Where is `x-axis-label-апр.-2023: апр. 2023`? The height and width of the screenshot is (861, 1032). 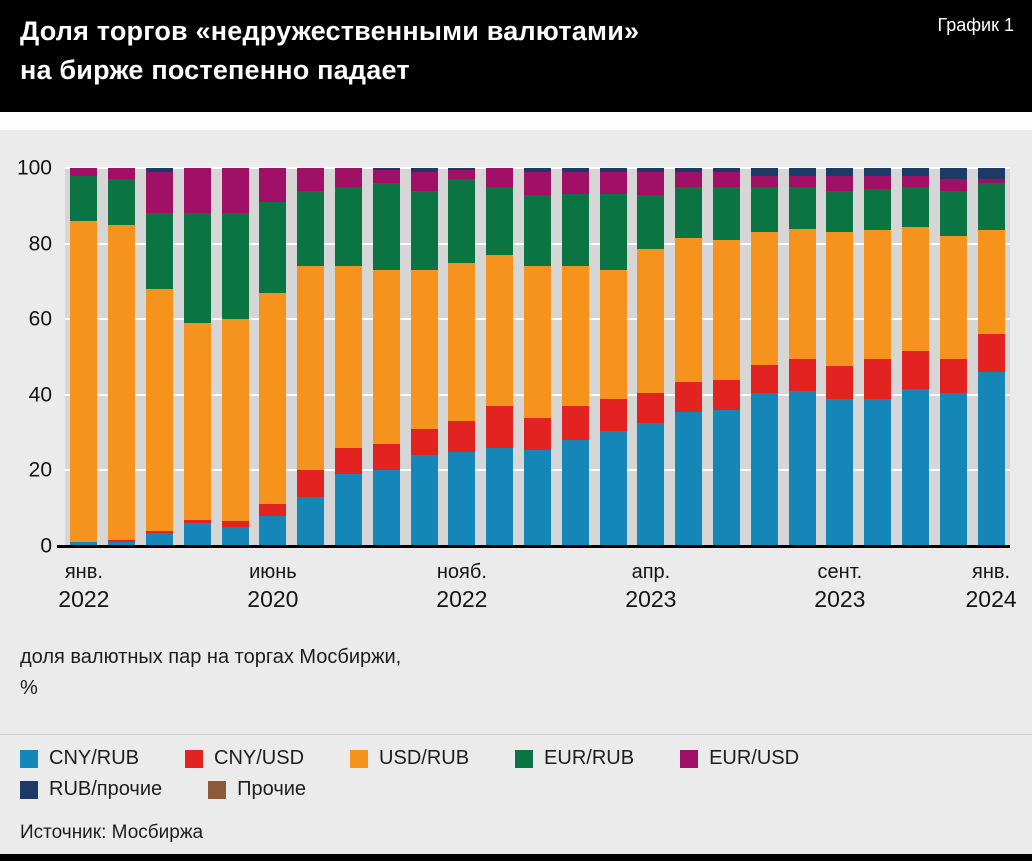 x-axis-label-апр.-2023: апр. 2023 is located at coordinates (650, 587).